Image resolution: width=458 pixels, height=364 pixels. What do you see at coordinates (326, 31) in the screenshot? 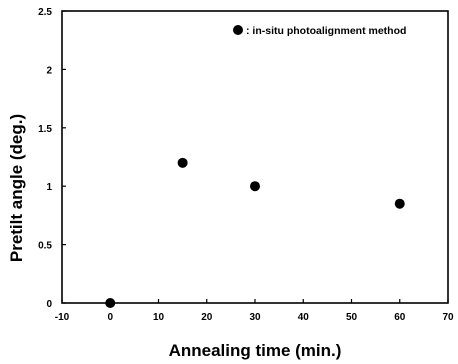
I see `legend-label: : in-situ photoalignment method` at bounding box center [326, 31].